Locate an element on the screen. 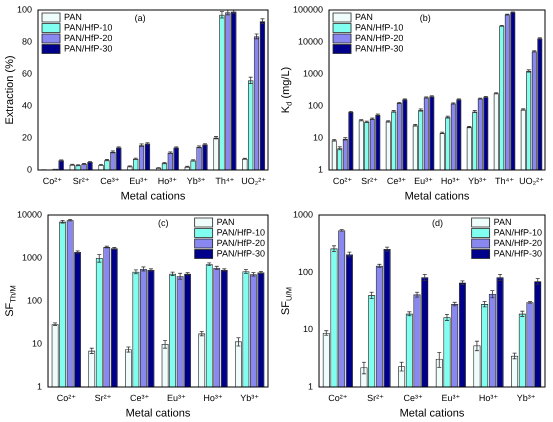  y-tick-label: 60 is located at coordinates (27, 73).